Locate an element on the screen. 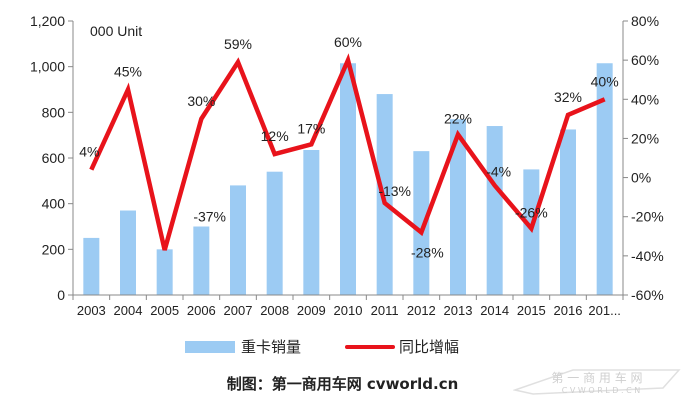 The image size is (685, 403). x-tick-label: 2007 is located at coordinates (238, 310).